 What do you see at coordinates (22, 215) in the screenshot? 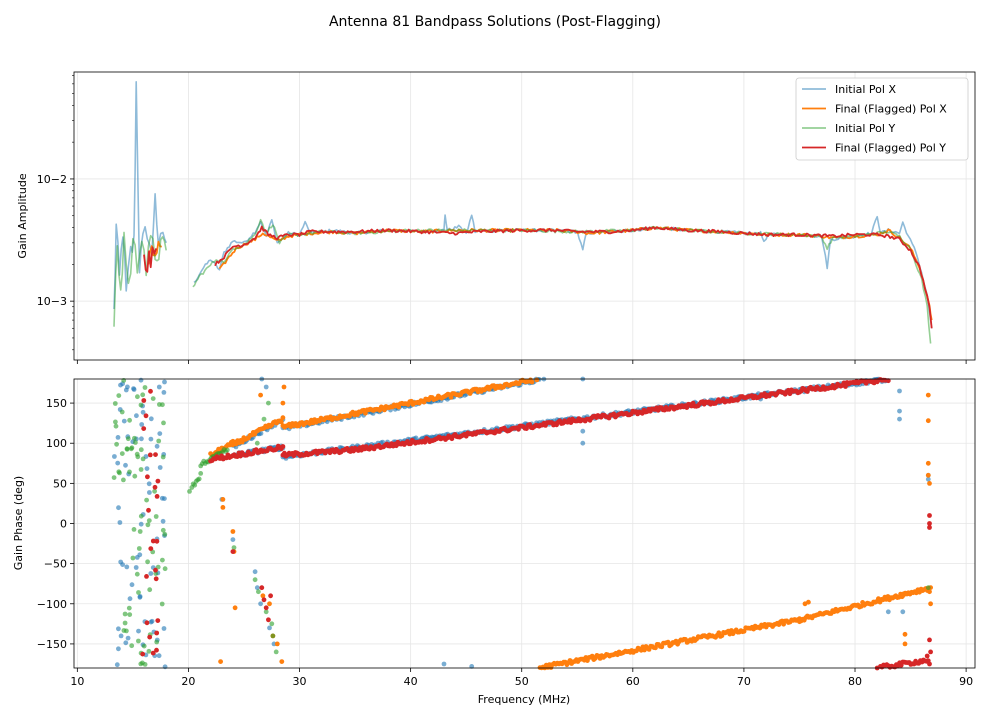
I see `amplitude-ylabel: Gain Amplitude` at bounding box center [22, 215].